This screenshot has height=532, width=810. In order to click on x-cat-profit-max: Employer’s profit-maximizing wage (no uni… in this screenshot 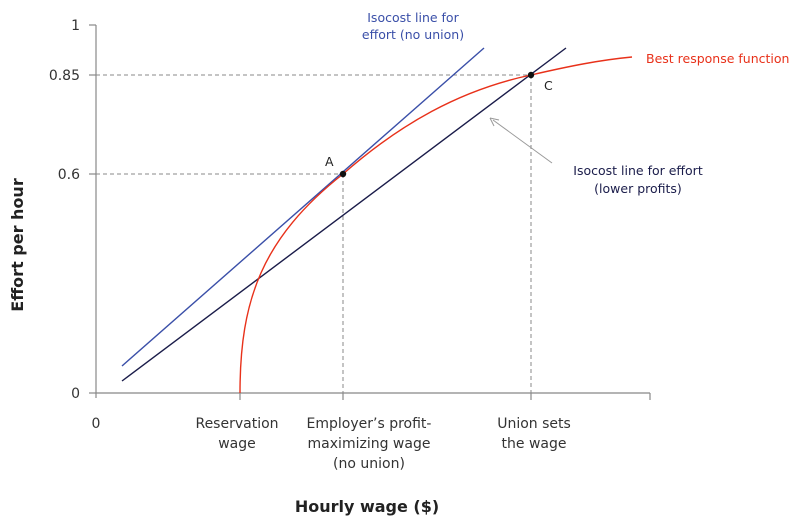, I will do `click(369, 444)`.